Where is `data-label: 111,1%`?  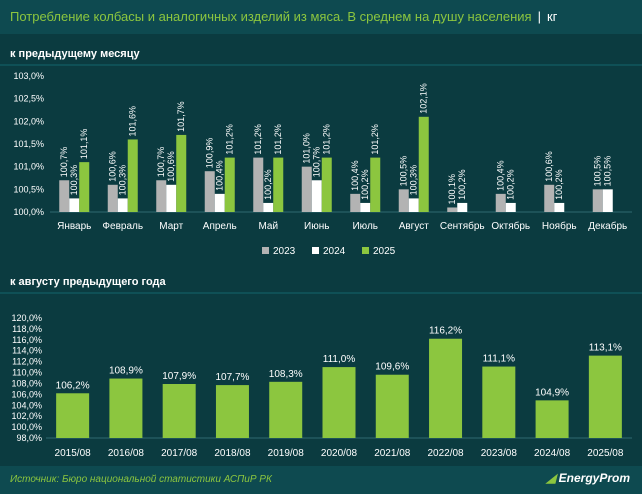 data-label: 111,1% is located at coordinates (499, 359).